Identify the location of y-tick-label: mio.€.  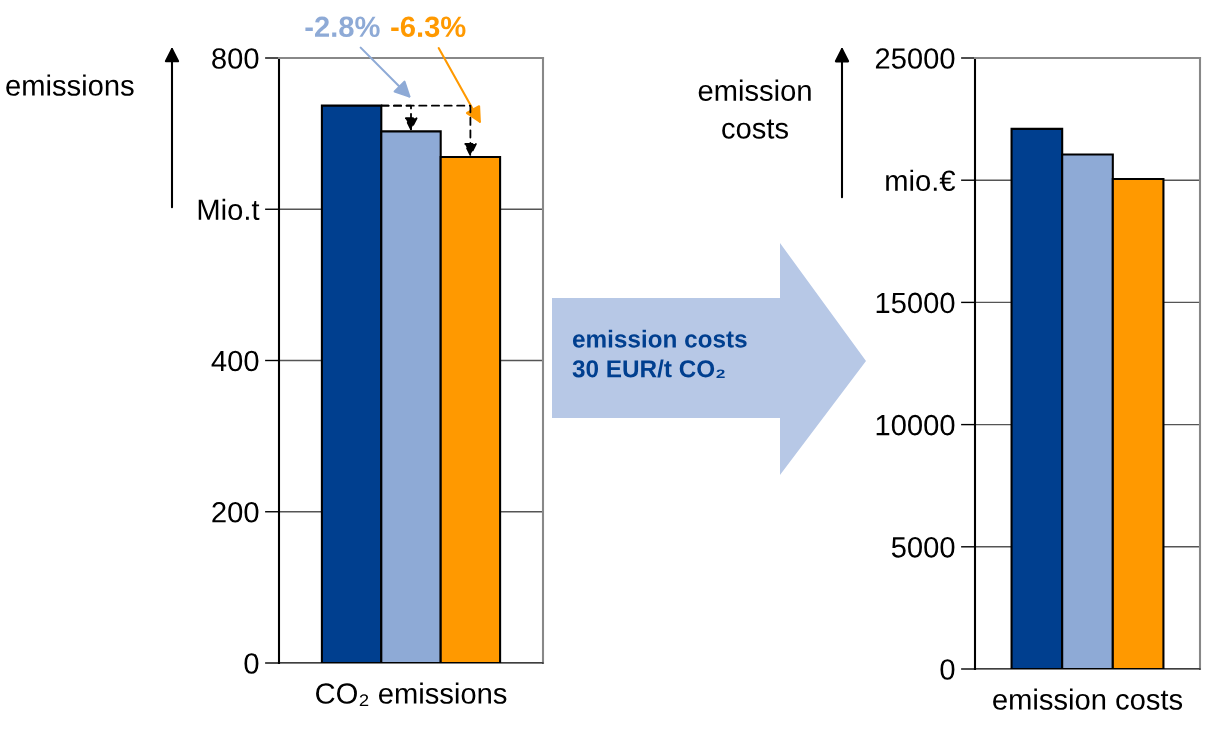
(921, 180).